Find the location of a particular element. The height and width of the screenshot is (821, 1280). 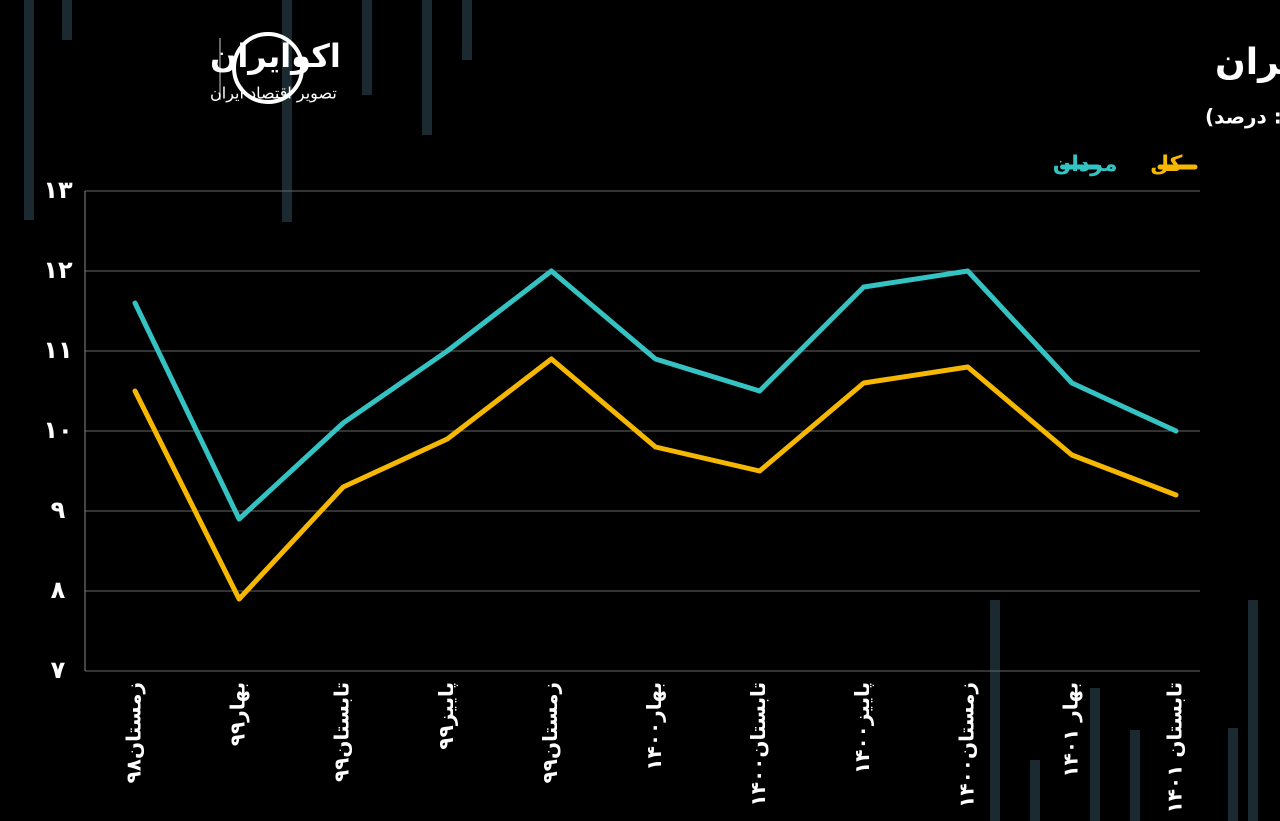

brand-name: اکوایران is located at coordinates (275, 56).